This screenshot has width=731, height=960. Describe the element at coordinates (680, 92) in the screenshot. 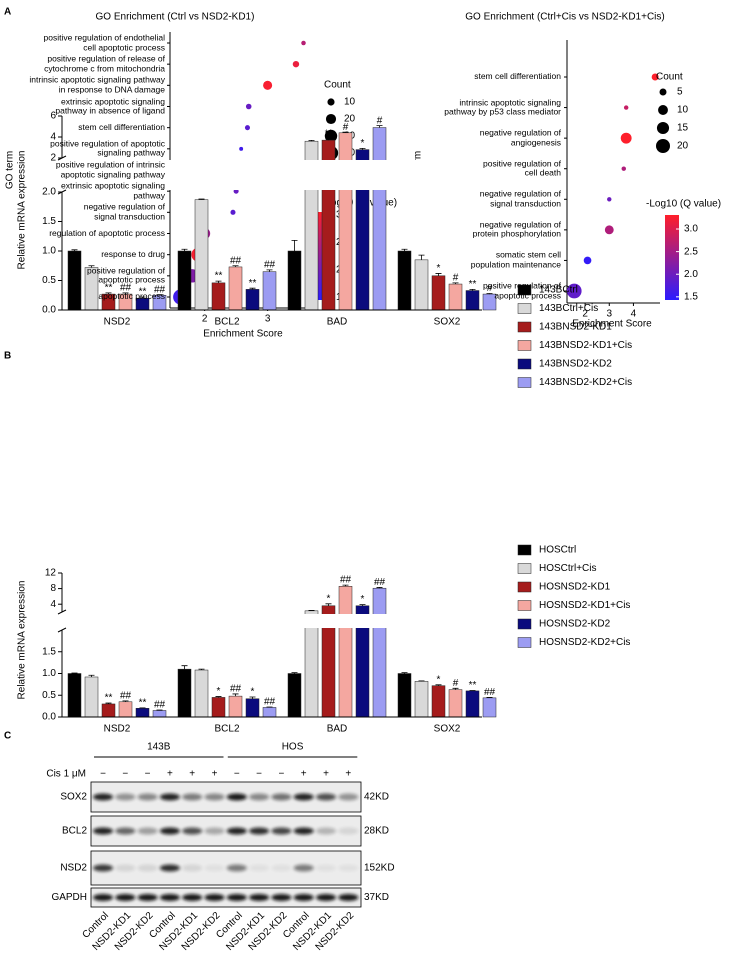

I see `size-legend-label: 5` at that location.